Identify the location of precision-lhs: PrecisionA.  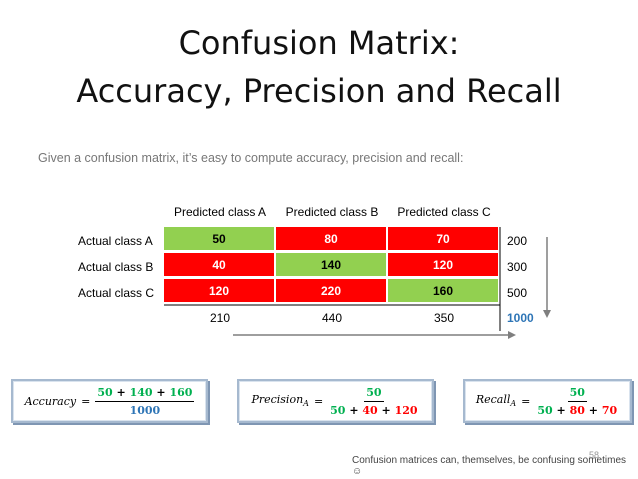
(280, 400).